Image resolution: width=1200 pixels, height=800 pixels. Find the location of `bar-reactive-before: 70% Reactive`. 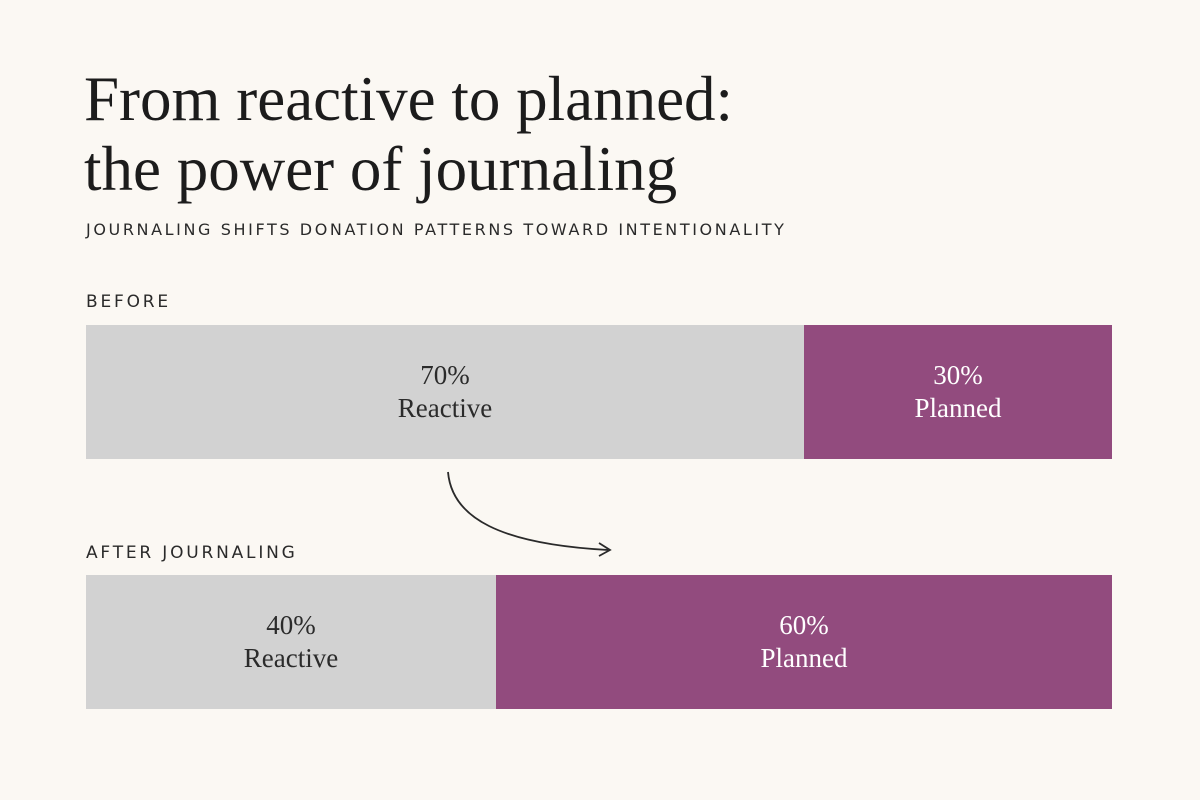

bar-reactive-before: 70% Reactive is located at coordinates (445, 392).